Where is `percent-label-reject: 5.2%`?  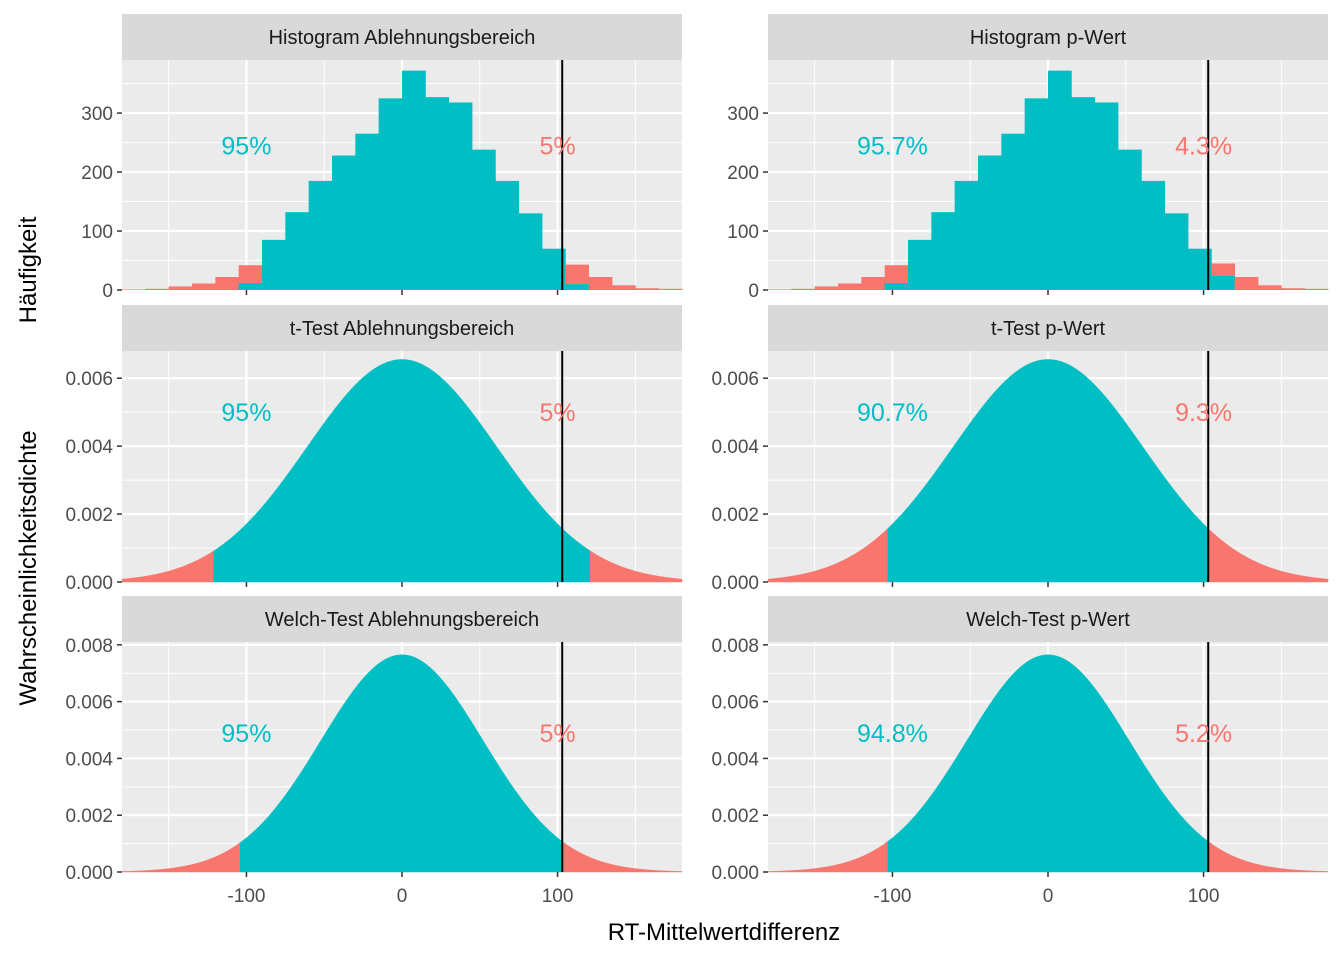 percent-label-reject: 5.2% is located at coordinates (1203, 734).